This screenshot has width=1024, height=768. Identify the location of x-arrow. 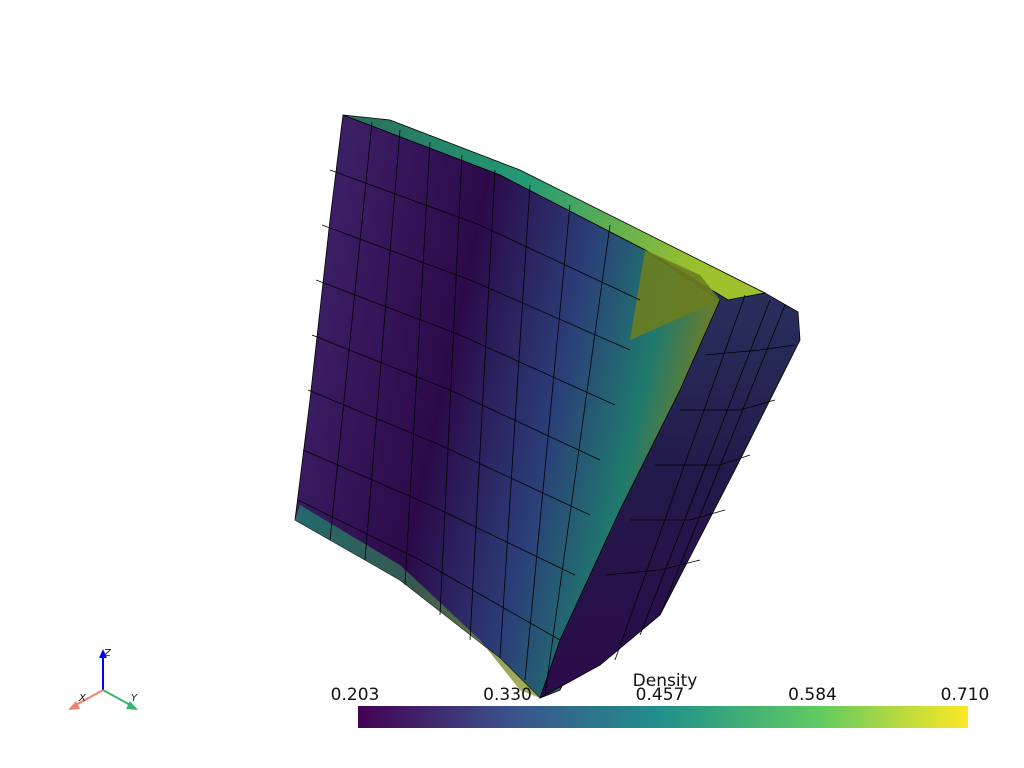
(74, 705).